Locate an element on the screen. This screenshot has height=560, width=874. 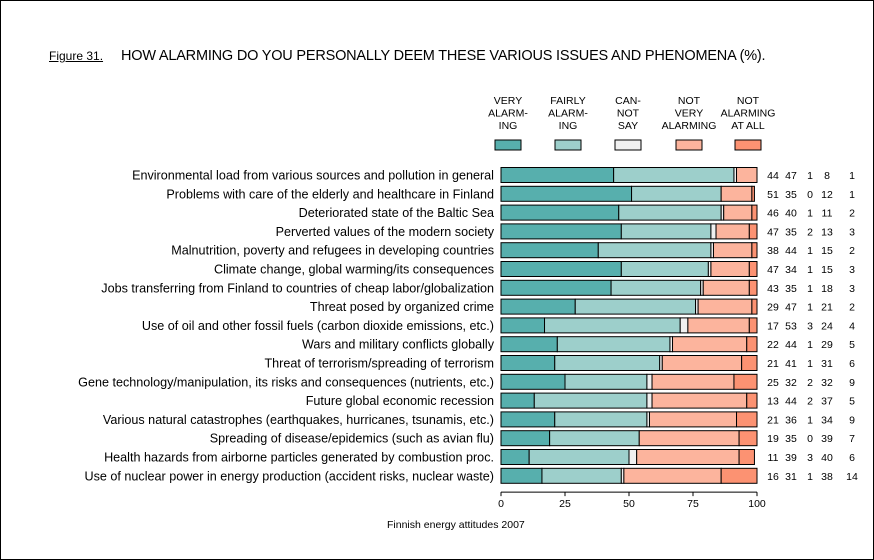
data-label: 37 is located at coordinates (827, 402).